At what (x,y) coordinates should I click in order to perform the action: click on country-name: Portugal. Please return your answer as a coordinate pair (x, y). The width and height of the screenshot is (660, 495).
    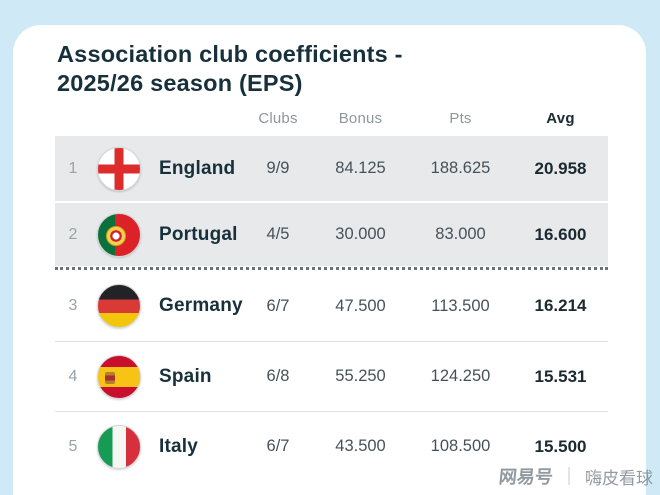
    Looking at the image, I should click on (198, 234).